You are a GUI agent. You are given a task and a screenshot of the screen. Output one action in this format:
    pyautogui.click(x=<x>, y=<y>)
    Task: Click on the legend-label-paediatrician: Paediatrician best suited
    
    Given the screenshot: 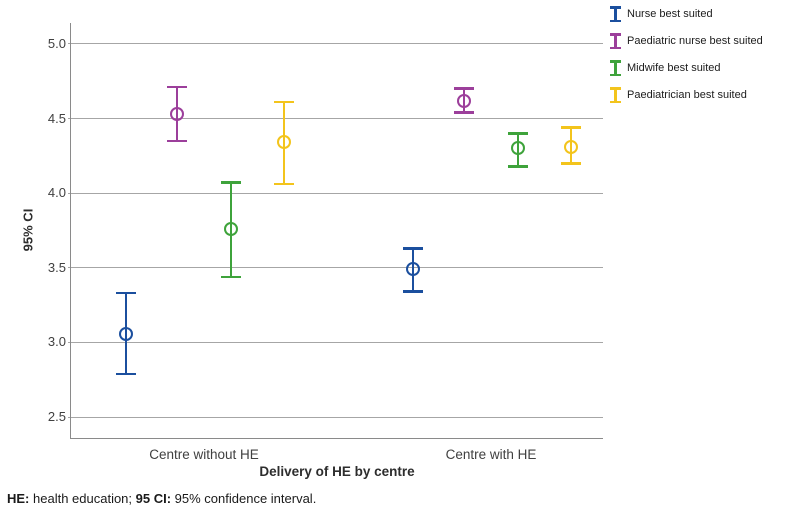 What is the action you would take?
    pyautogui.click(x=687, y=95)
    